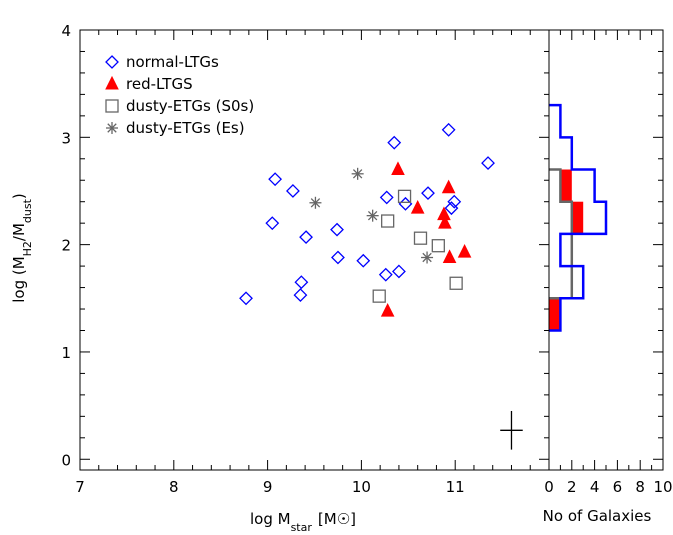  What do you see at coordinates (66, 460) in the screenshot?
I see `y-tick-label: 0` at bounding box center [66, 460].